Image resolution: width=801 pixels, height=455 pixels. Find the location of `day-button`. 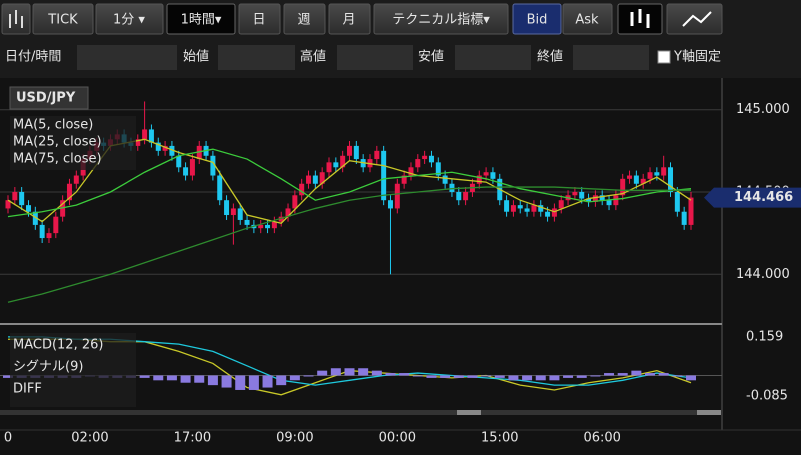

day-button is located at coordinates (259, 19).